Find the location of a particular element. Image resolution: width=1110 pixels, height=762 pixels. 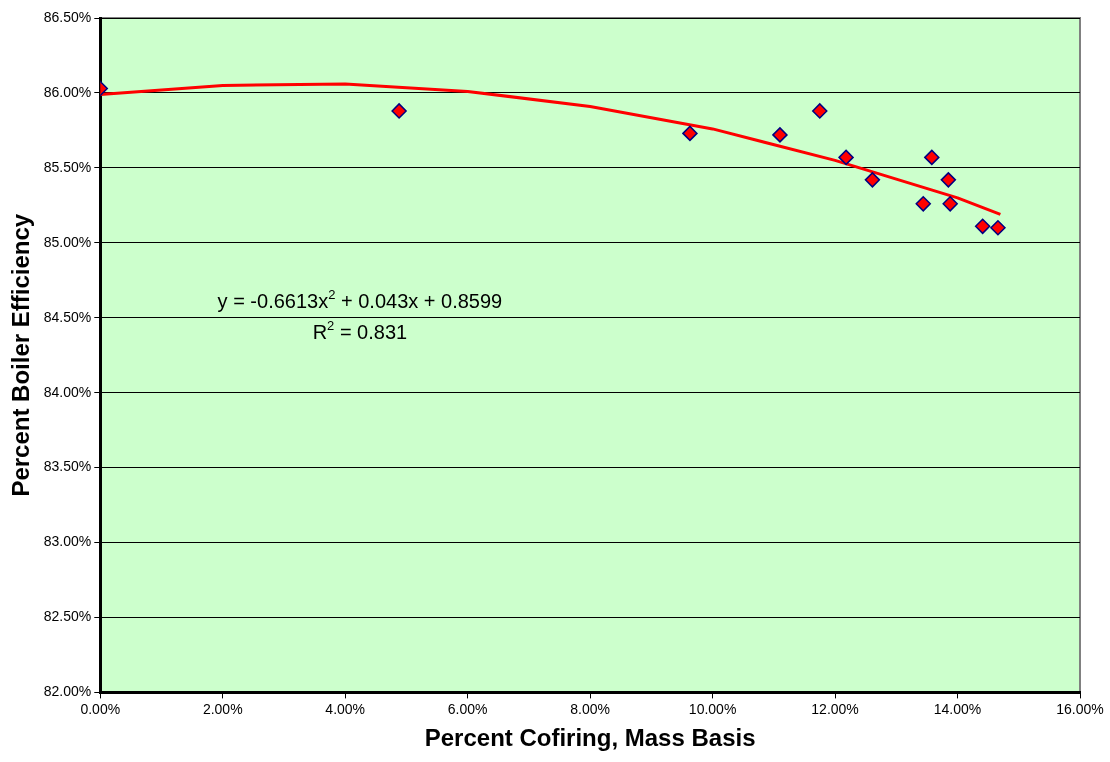

y-tick-label: 83.50% is located at coordinates (67, 466).